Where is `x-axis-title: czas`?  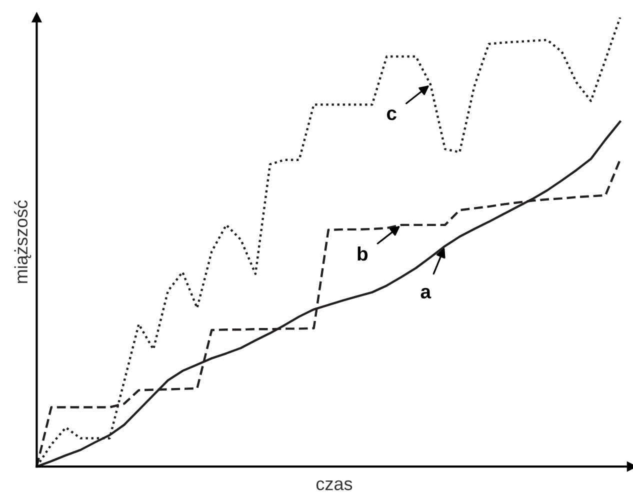 x-axis-title: czas is located at coordinates (334, 485).